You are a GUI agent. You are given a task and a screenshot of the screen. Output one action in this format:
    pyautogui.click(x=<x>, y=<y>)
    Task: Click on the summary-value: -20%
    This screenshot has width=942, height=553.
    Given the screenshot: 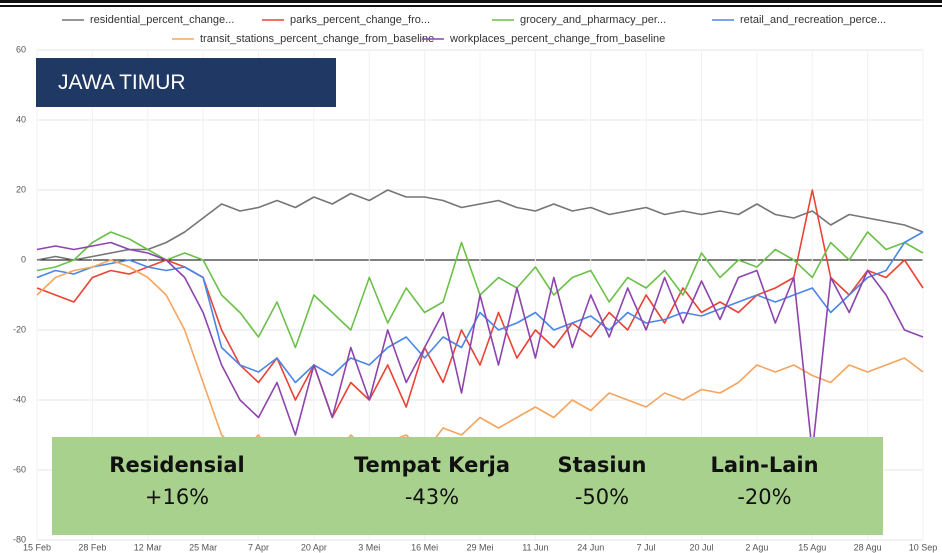 What is the action you would take?
    pyautogui.click(x=764, y=497)
    